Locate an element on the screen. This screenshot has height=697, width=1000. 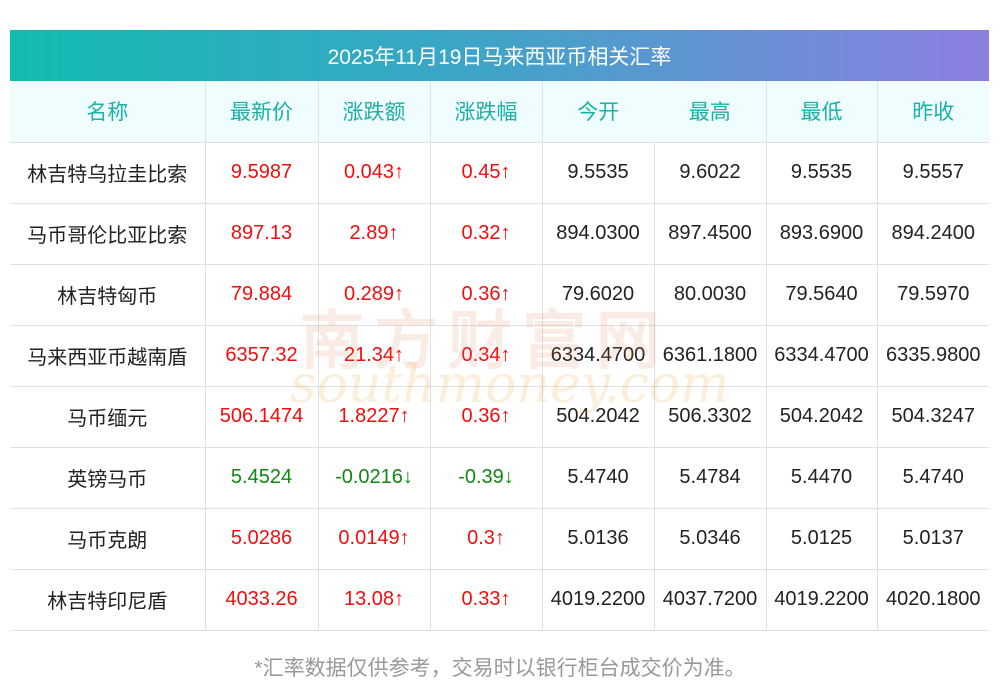
currency-pair-name: 马币哥伦比亚比索 is located at coordinates (108, 234).